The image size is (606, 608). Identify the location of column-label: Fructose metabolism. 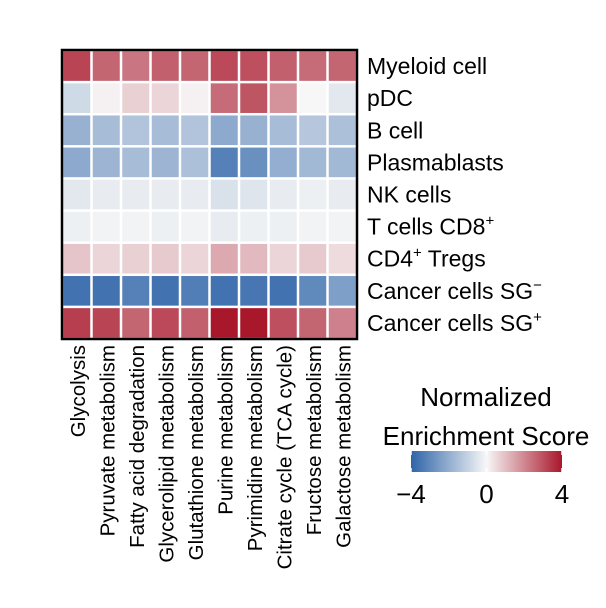
(314, 440).